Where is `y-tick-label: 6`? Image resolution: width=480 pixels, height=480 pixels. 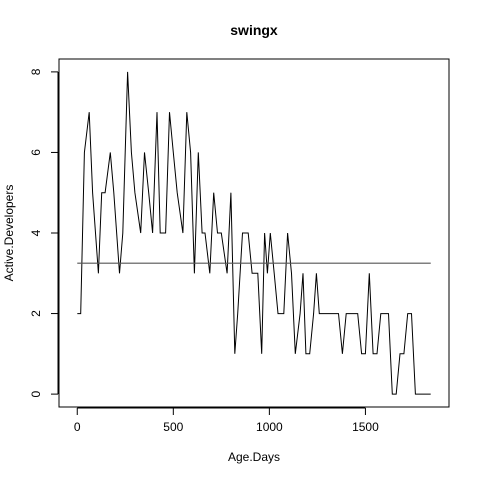 y-tick-label: 6 is located at coordinates (36, 152).